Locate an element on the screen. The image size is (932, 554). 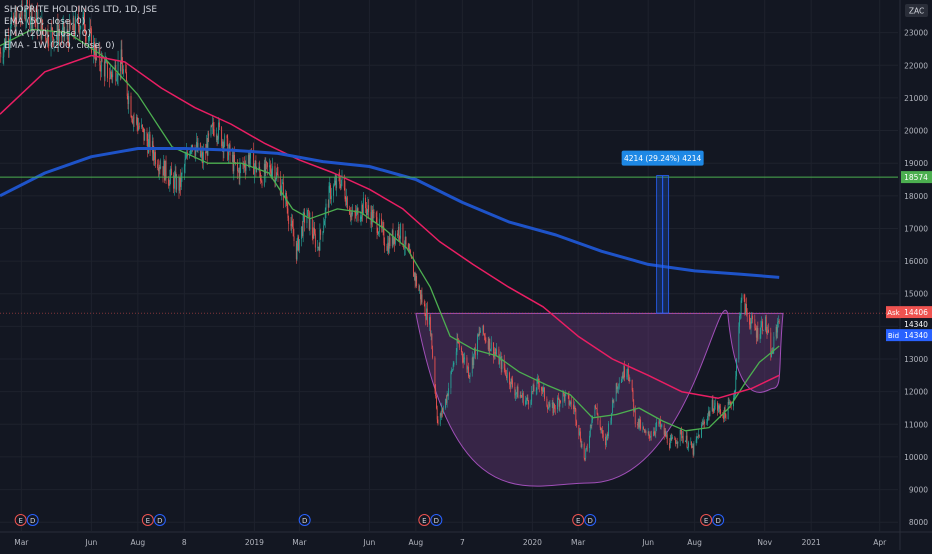
time-tick-label: Aug is located at coordinates (138, 542).